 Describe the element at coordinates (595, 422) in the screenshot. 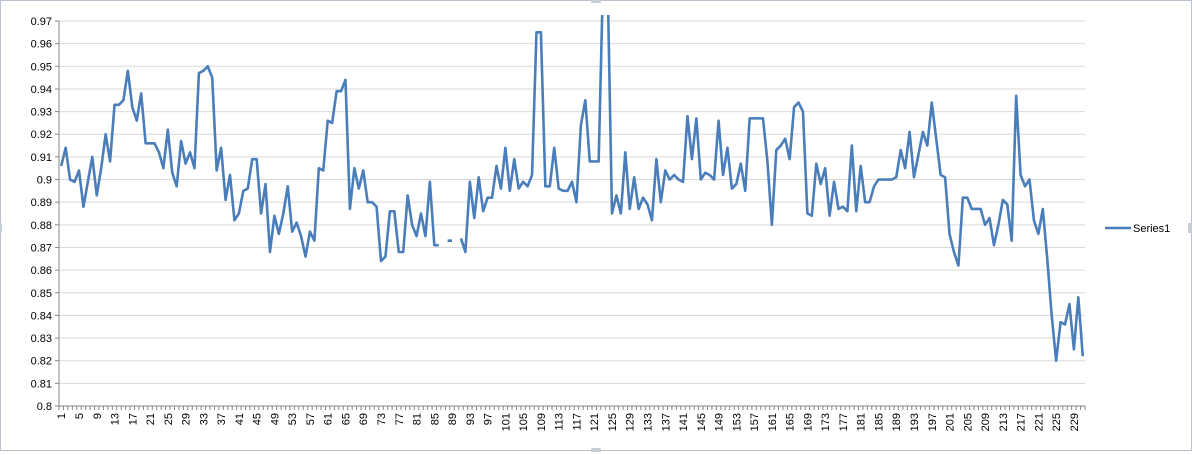

I see `x-tick-label: 121` at that location.